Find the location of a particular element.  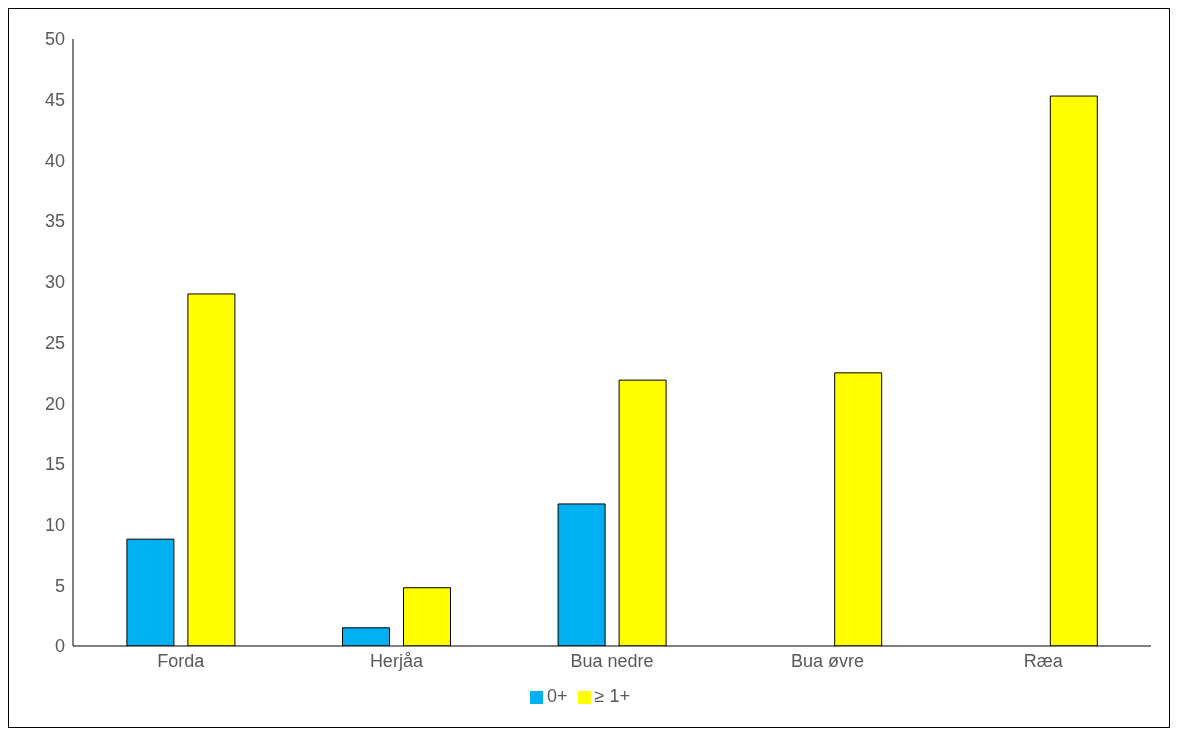

y-tick-label: 15 is located at coordinates (54, 464).